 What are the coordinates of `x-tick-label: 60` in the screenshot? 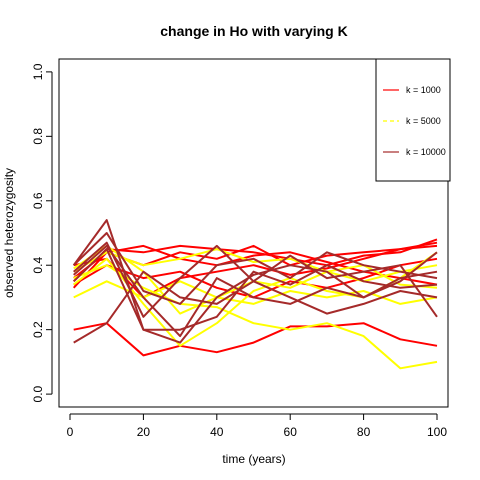 It's located at (291, 432).